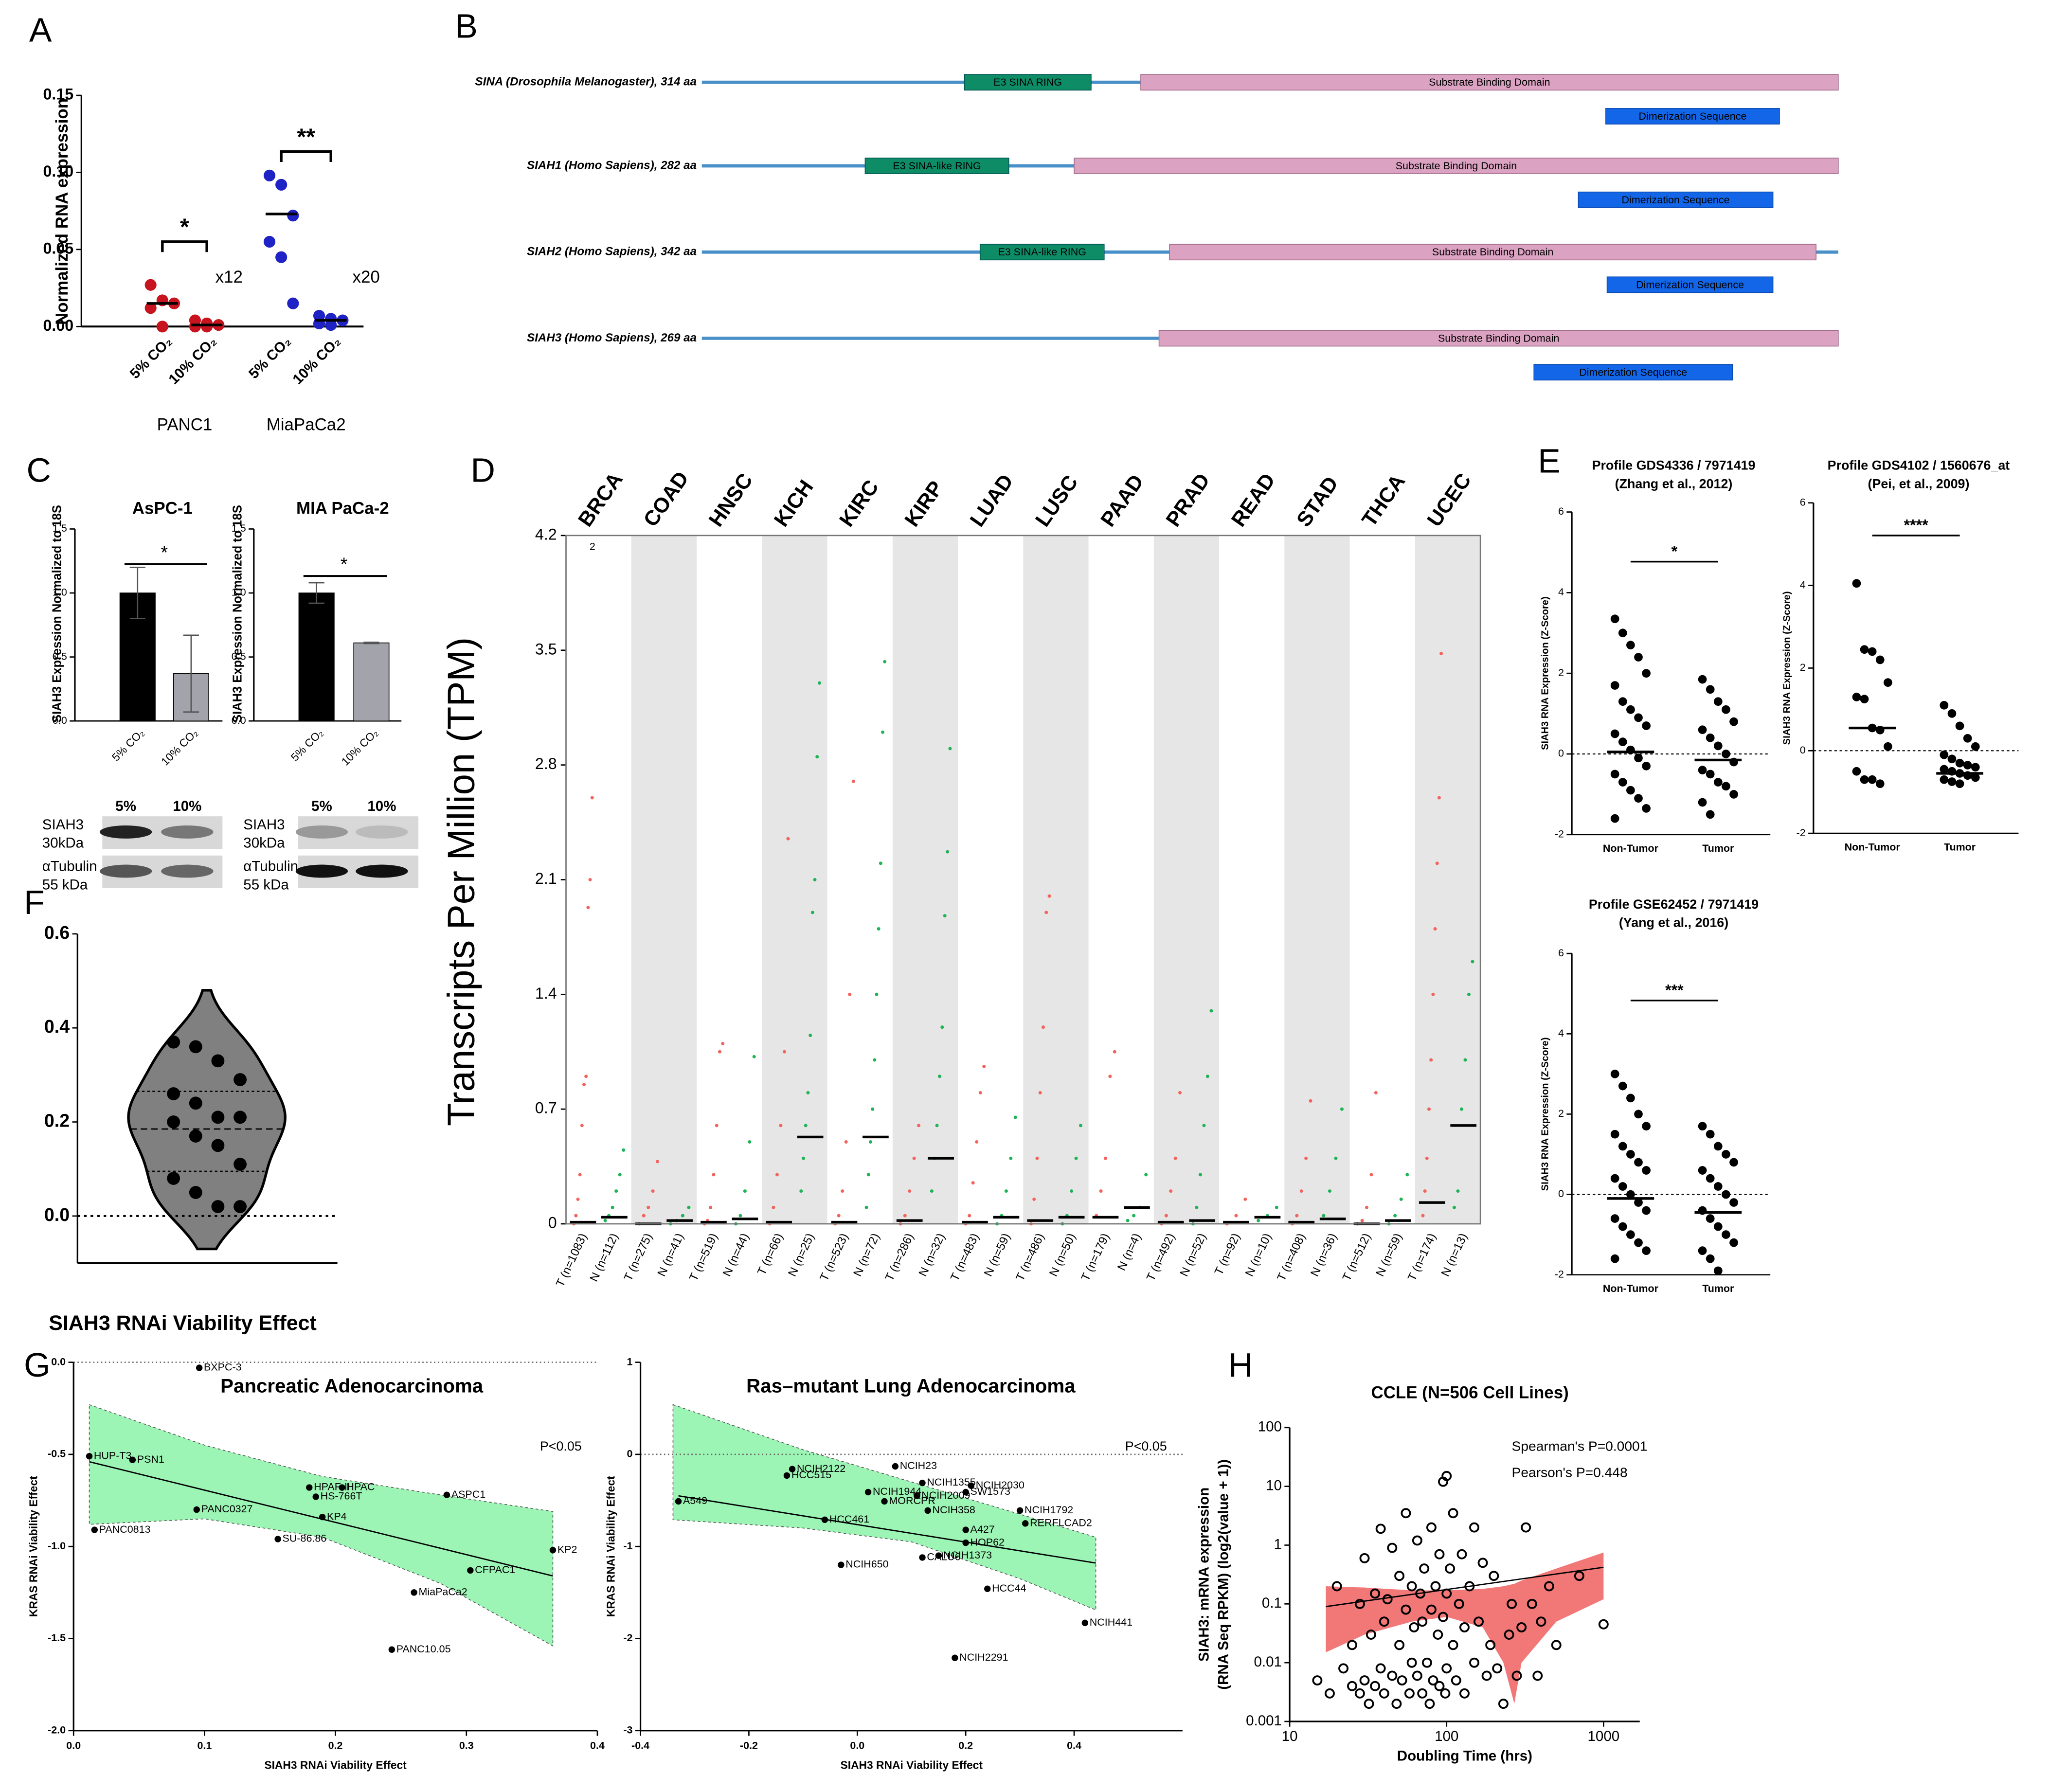  What do you see at coordinates (1631, 848) in the screenshot?
I see `x-tick-label: Non-Tumor` at bounding box center [1631, 848].